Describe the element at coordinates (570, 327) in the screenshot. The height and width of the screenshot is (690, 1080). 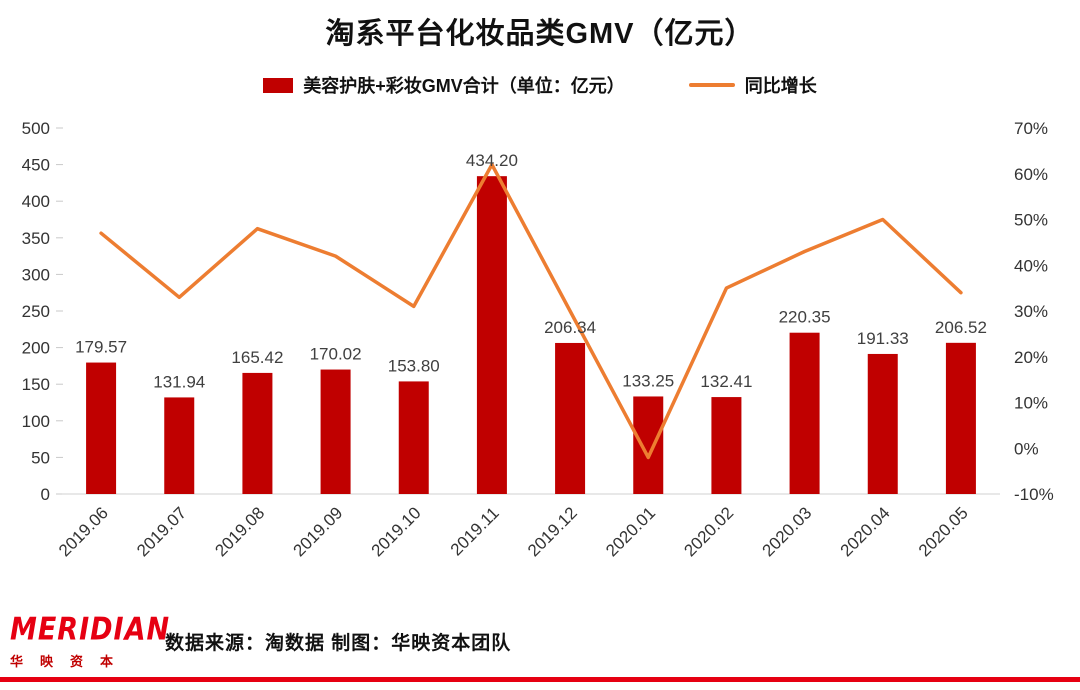
I see `bar-value-label: 206.34` at that location.